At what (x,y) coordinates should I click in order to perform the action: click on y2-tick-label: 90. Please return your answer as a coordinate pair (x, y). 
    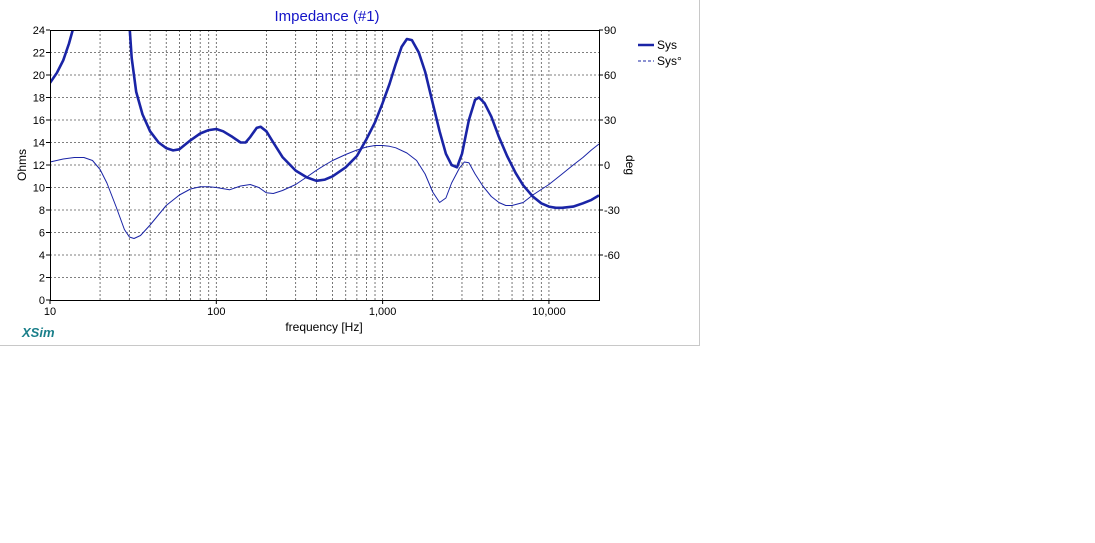
    Looking at the image, I should click on (610, 31).